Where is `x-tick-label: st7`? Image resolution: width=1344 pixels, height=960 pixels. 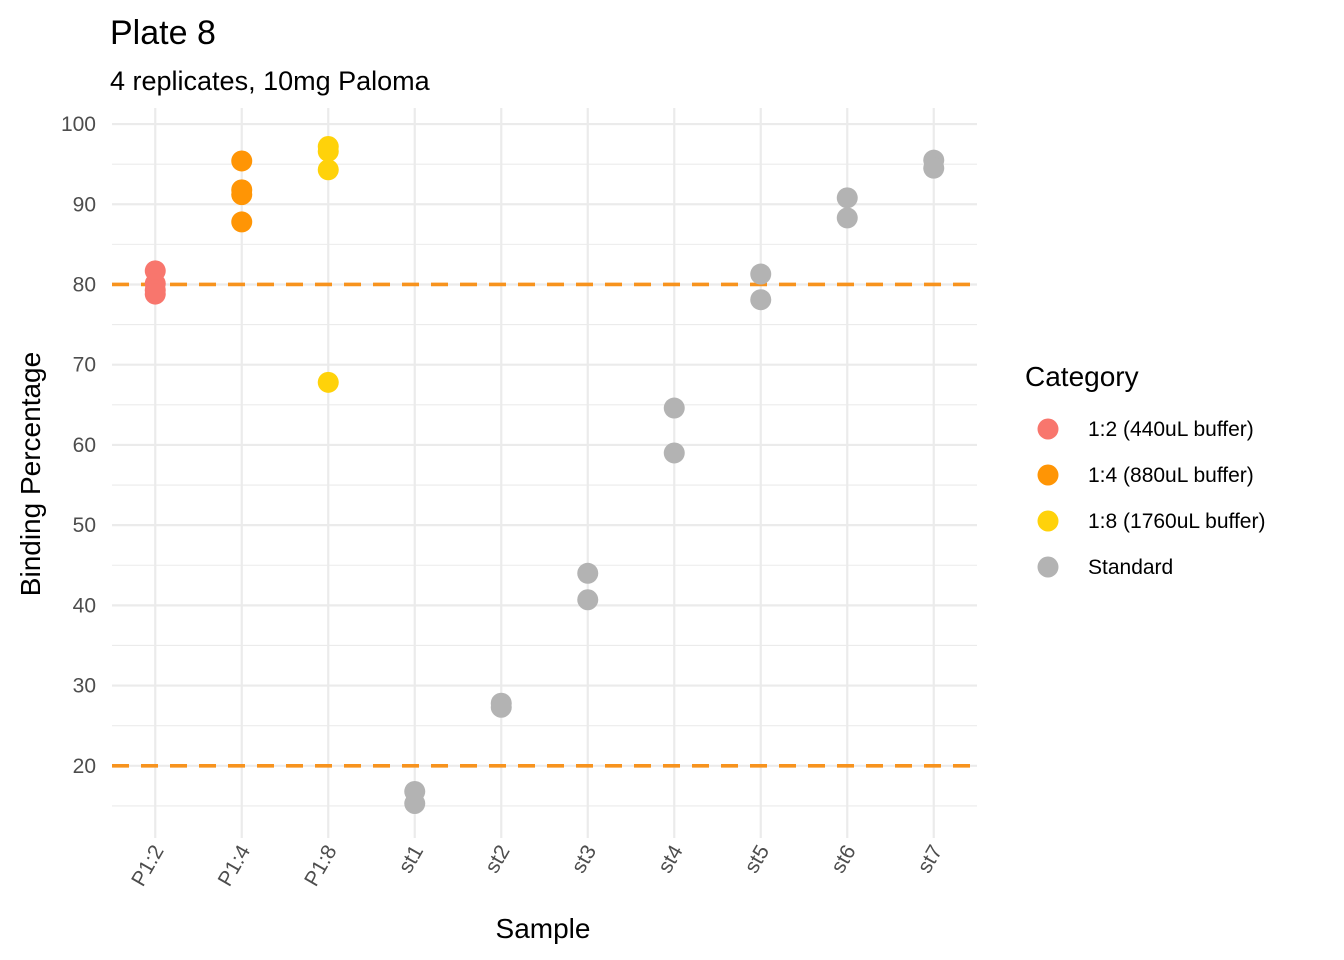 x-tick-label: st7 is located at coordinates (930, 859).